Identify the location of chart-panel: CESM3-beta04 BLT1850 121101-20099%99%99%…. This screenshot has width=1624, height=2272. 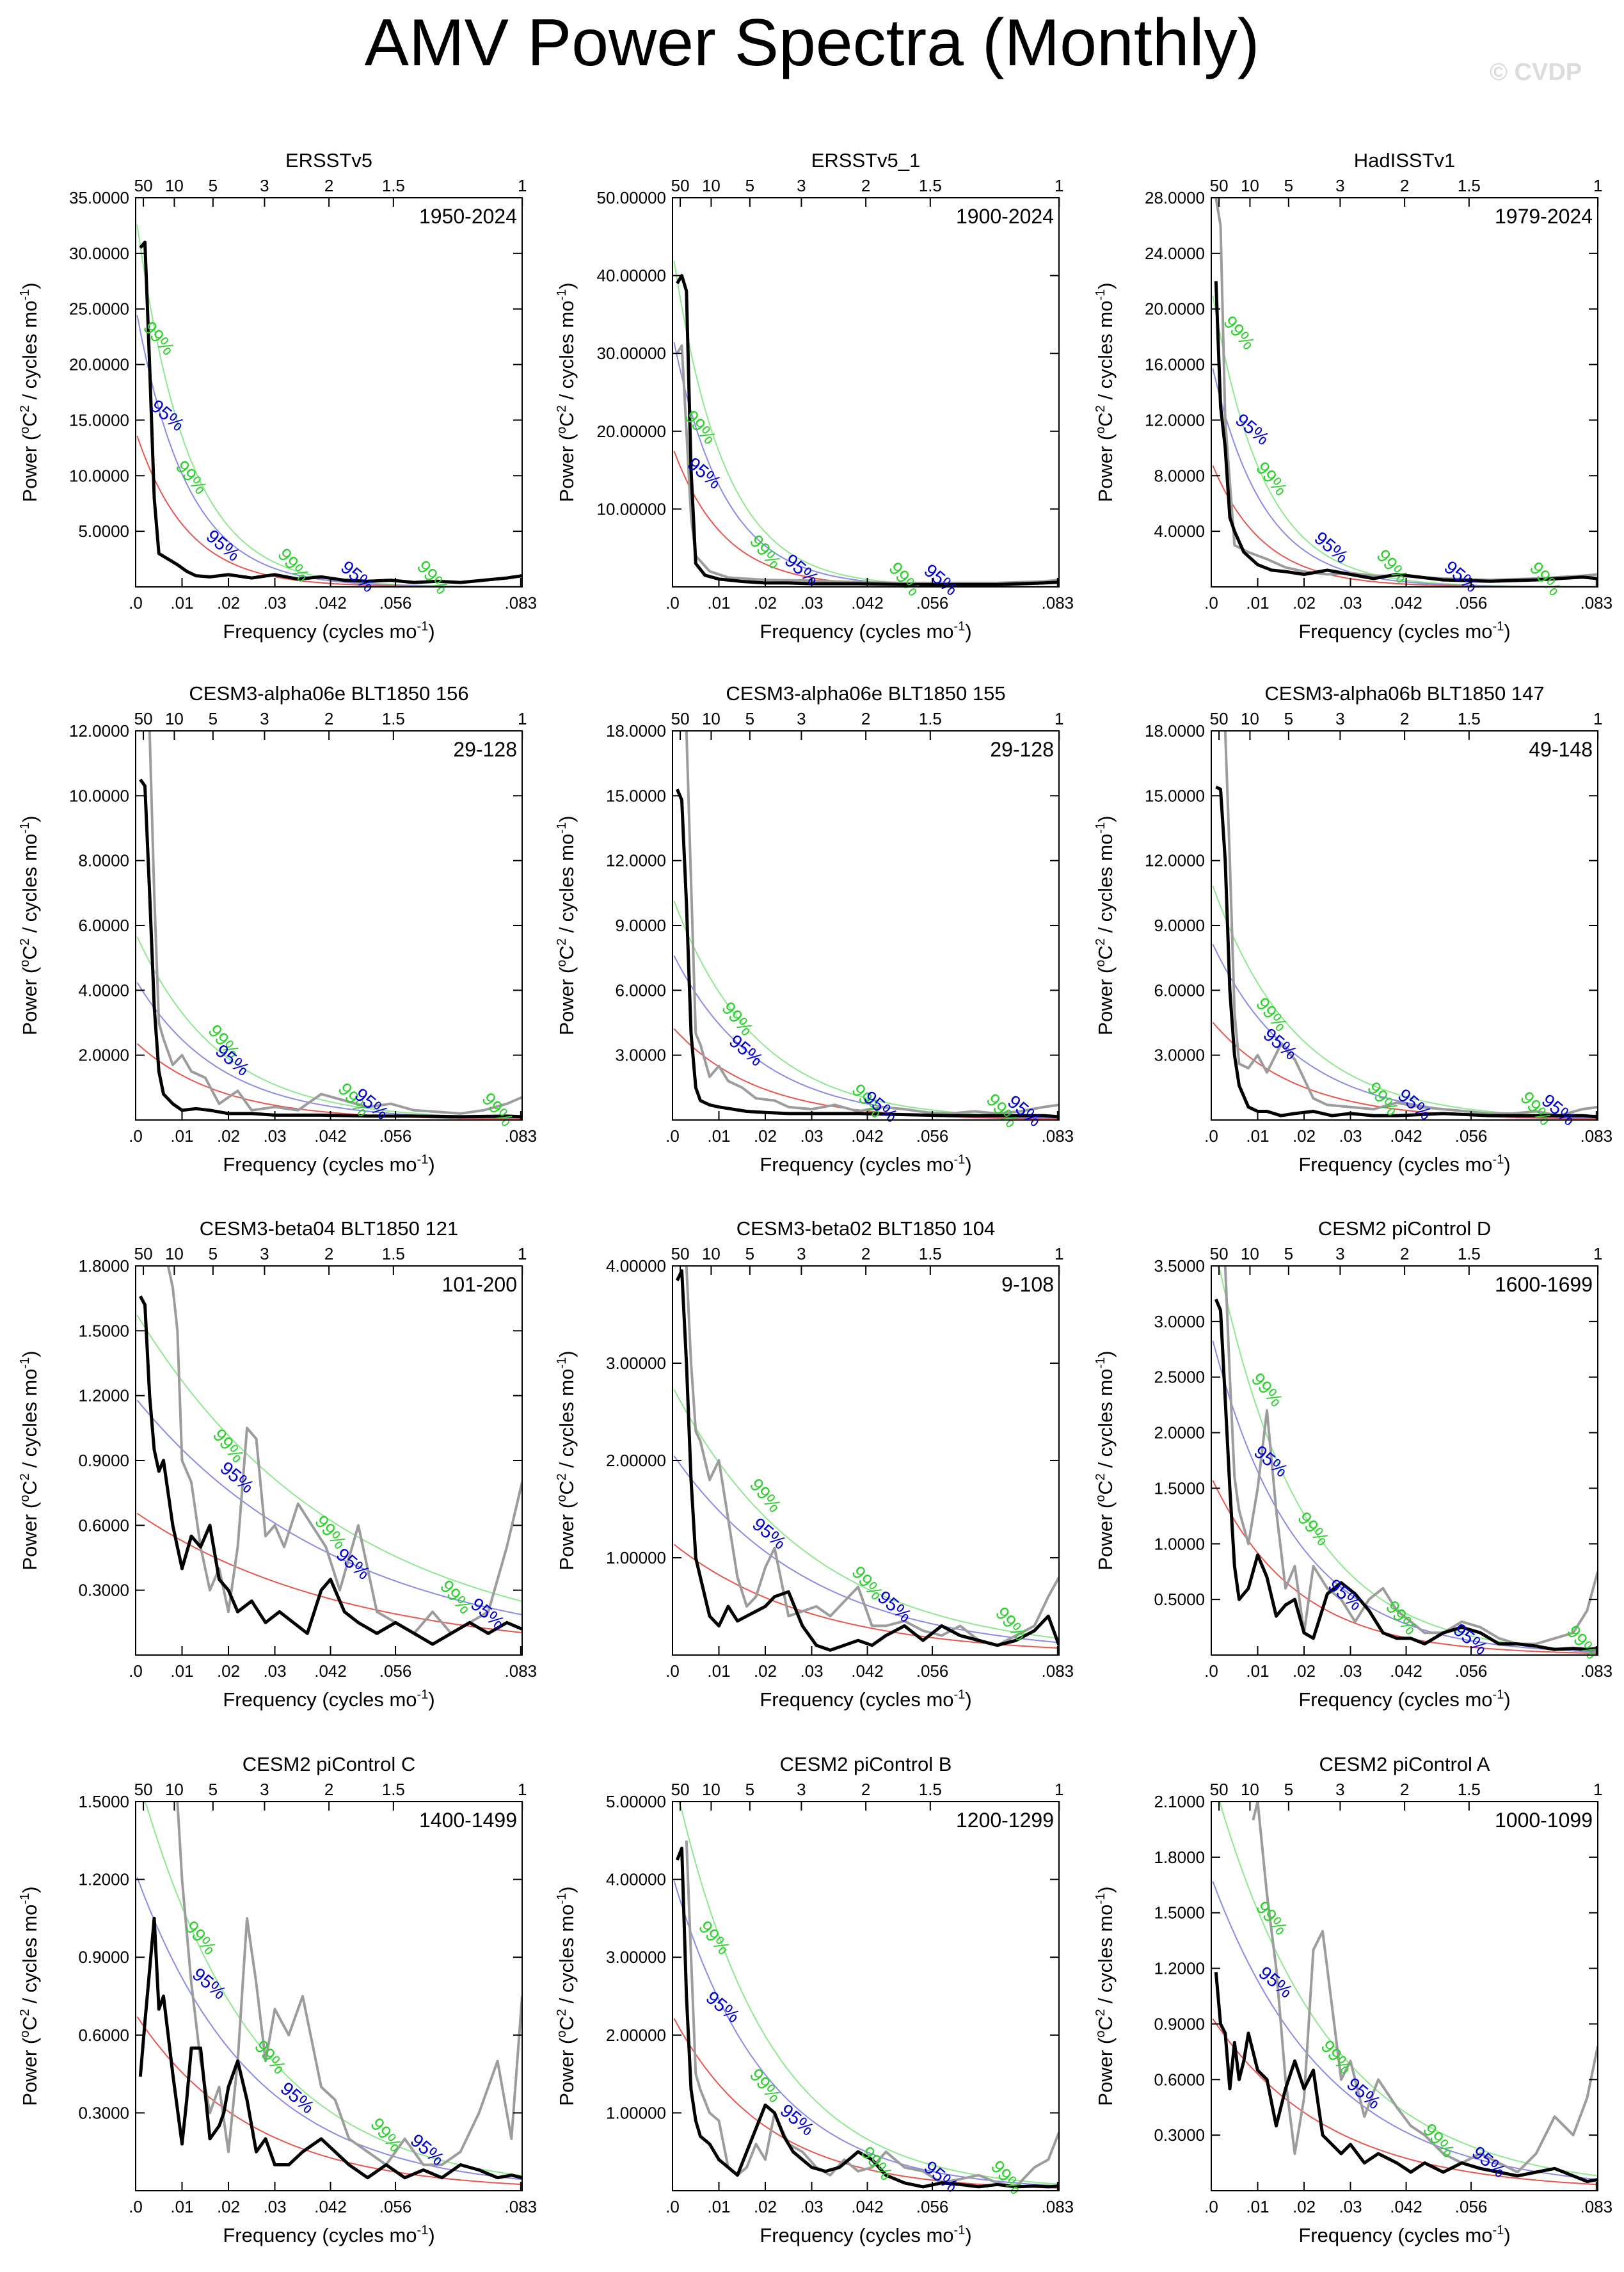
(277, 1464).